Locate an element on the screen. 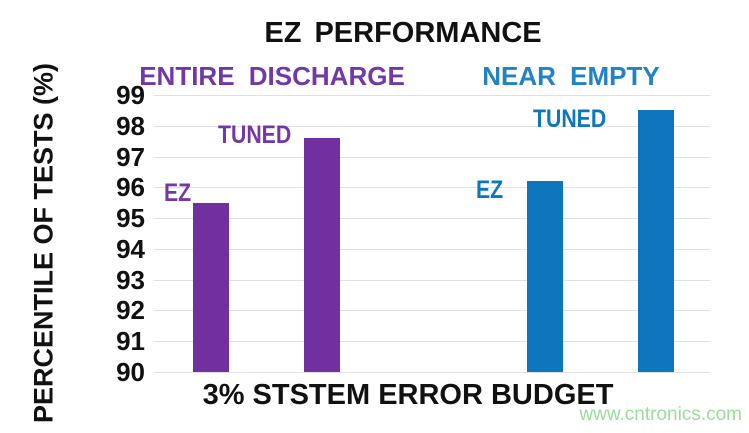 The height and width of the screenshot is (433, 749). group-label-near-empty: NEAR EMPTY is located at coordinates (571, 76).